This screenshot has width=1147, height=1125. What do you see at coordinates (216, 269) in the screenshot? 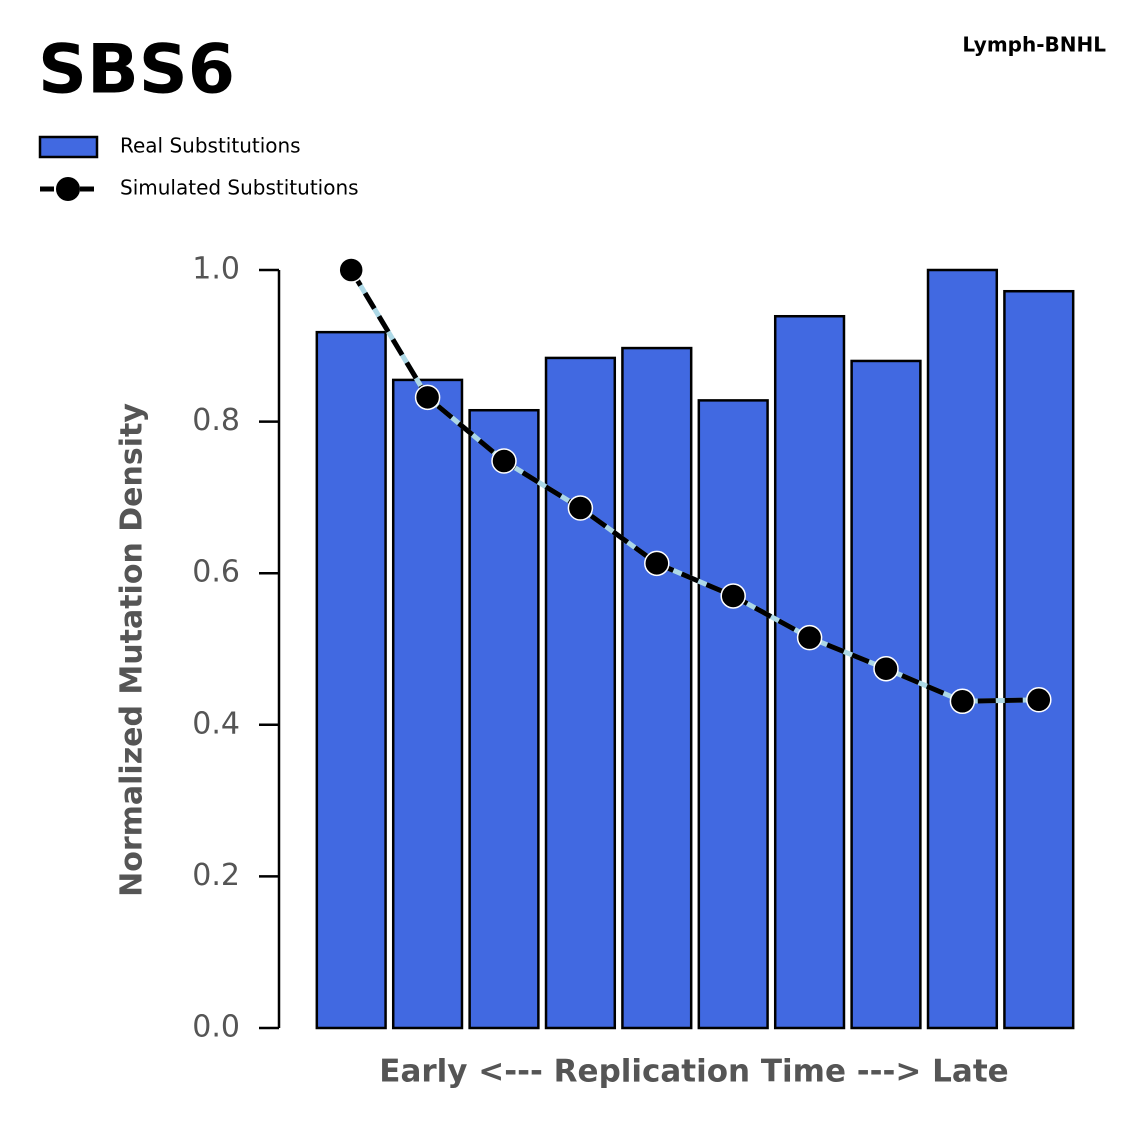
I see `y-tick-label: 1.0` at bounding box center [216, 269].